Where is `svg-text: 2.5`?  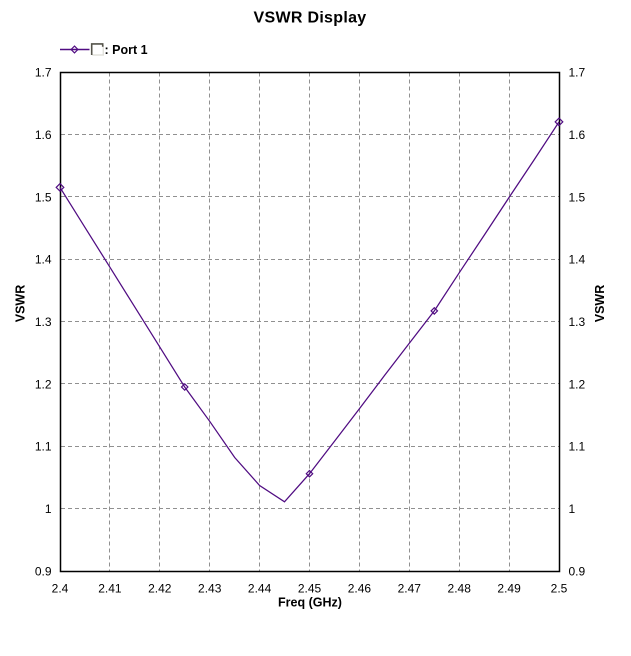 svg-text: 2.5 is located at coordinates (559, 589).